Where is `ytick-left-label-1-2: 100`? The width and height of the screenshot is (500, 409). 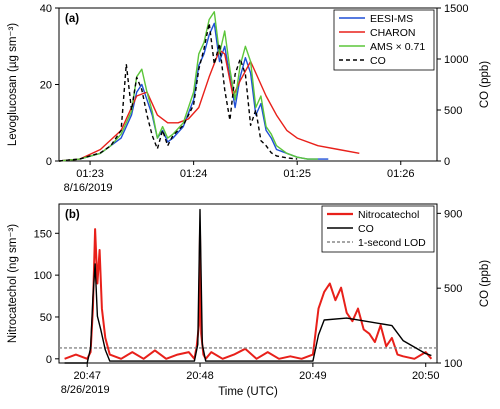
ytick-left-label-1-2: 100 is located at coordinates (43, 276).